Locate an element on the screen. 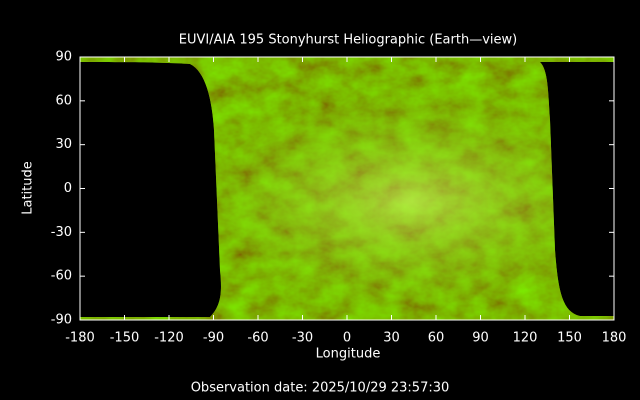 The width and height of the screenshot is (640, 400). x-tick-label: -60 is located at coordinates (257, 338).